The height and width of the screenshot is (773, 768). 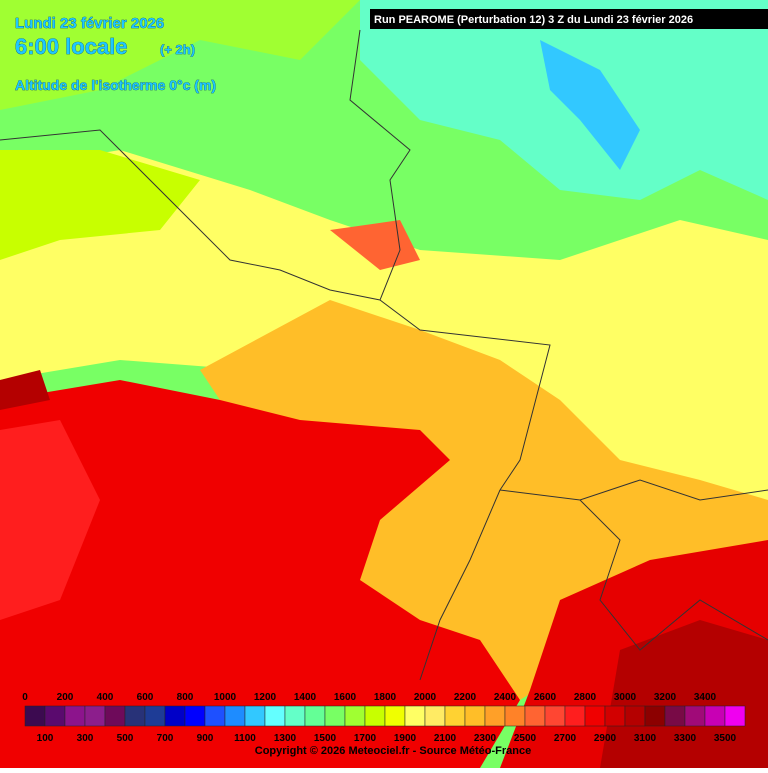 What do you see at coordinates (345, 697) in the screenshot?
I see `legend-label-top: 1600` at bounding box center [345, 697].